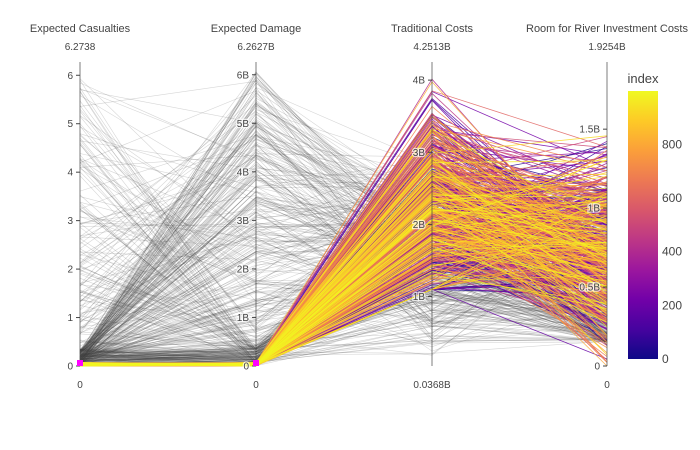 The width and height of the screenshot is (700, 450). Describe the element at coordinates (607, 47) in the screenshot. I see `axis-max-label: 1.9254B` at that location.